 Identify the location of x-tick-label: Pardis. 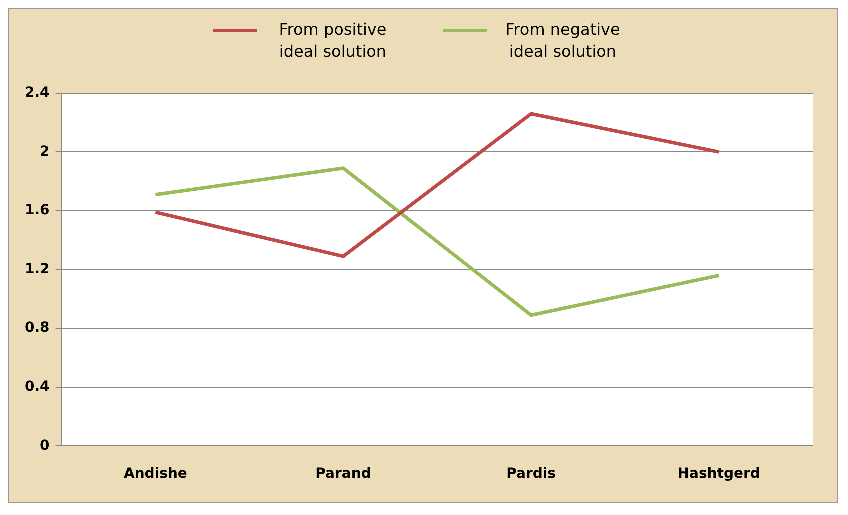
(531, 474).